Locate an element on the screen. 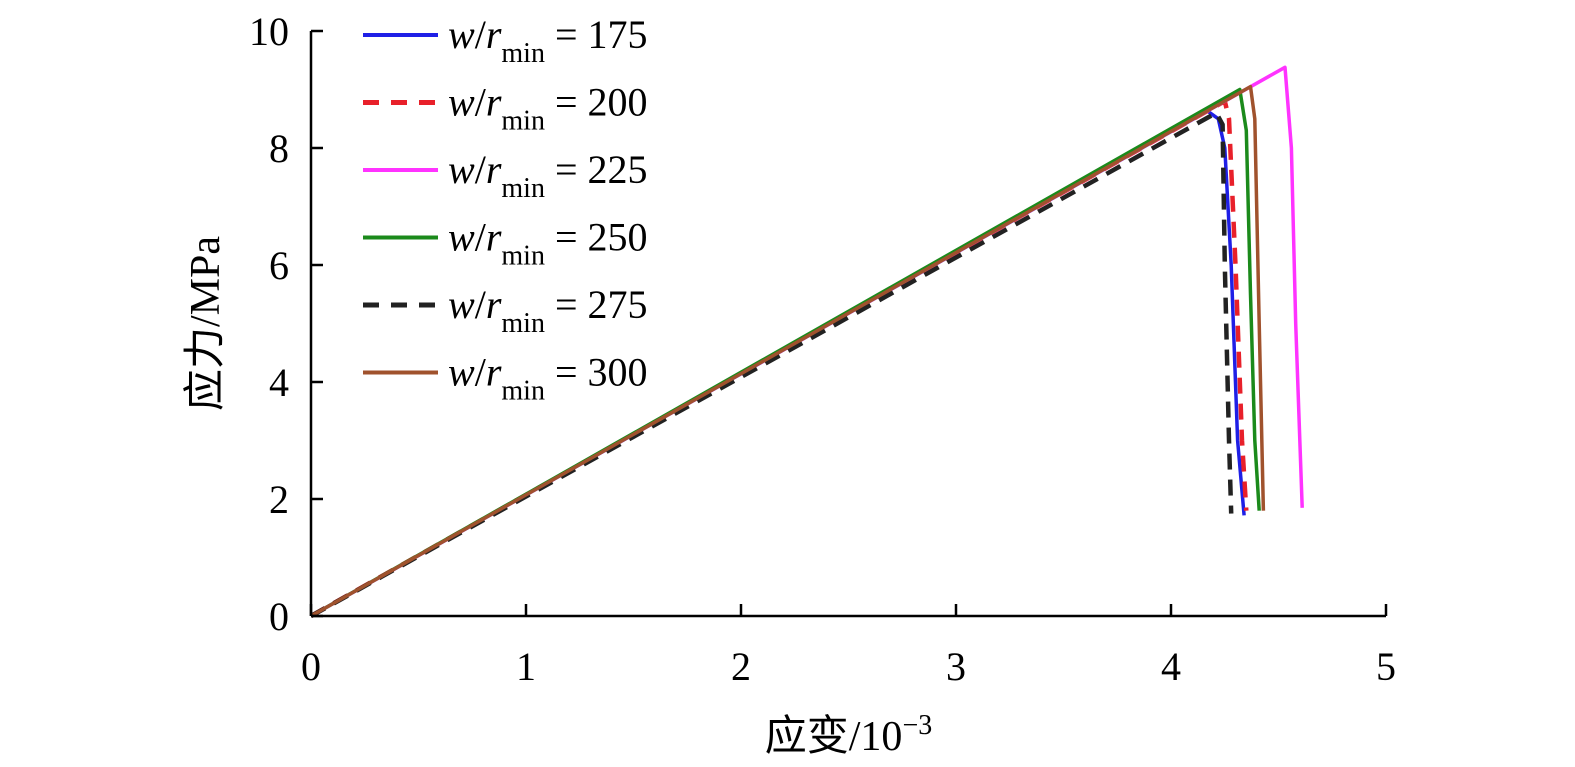  y-tick-label: 2 is located at coordinates (279, 499).